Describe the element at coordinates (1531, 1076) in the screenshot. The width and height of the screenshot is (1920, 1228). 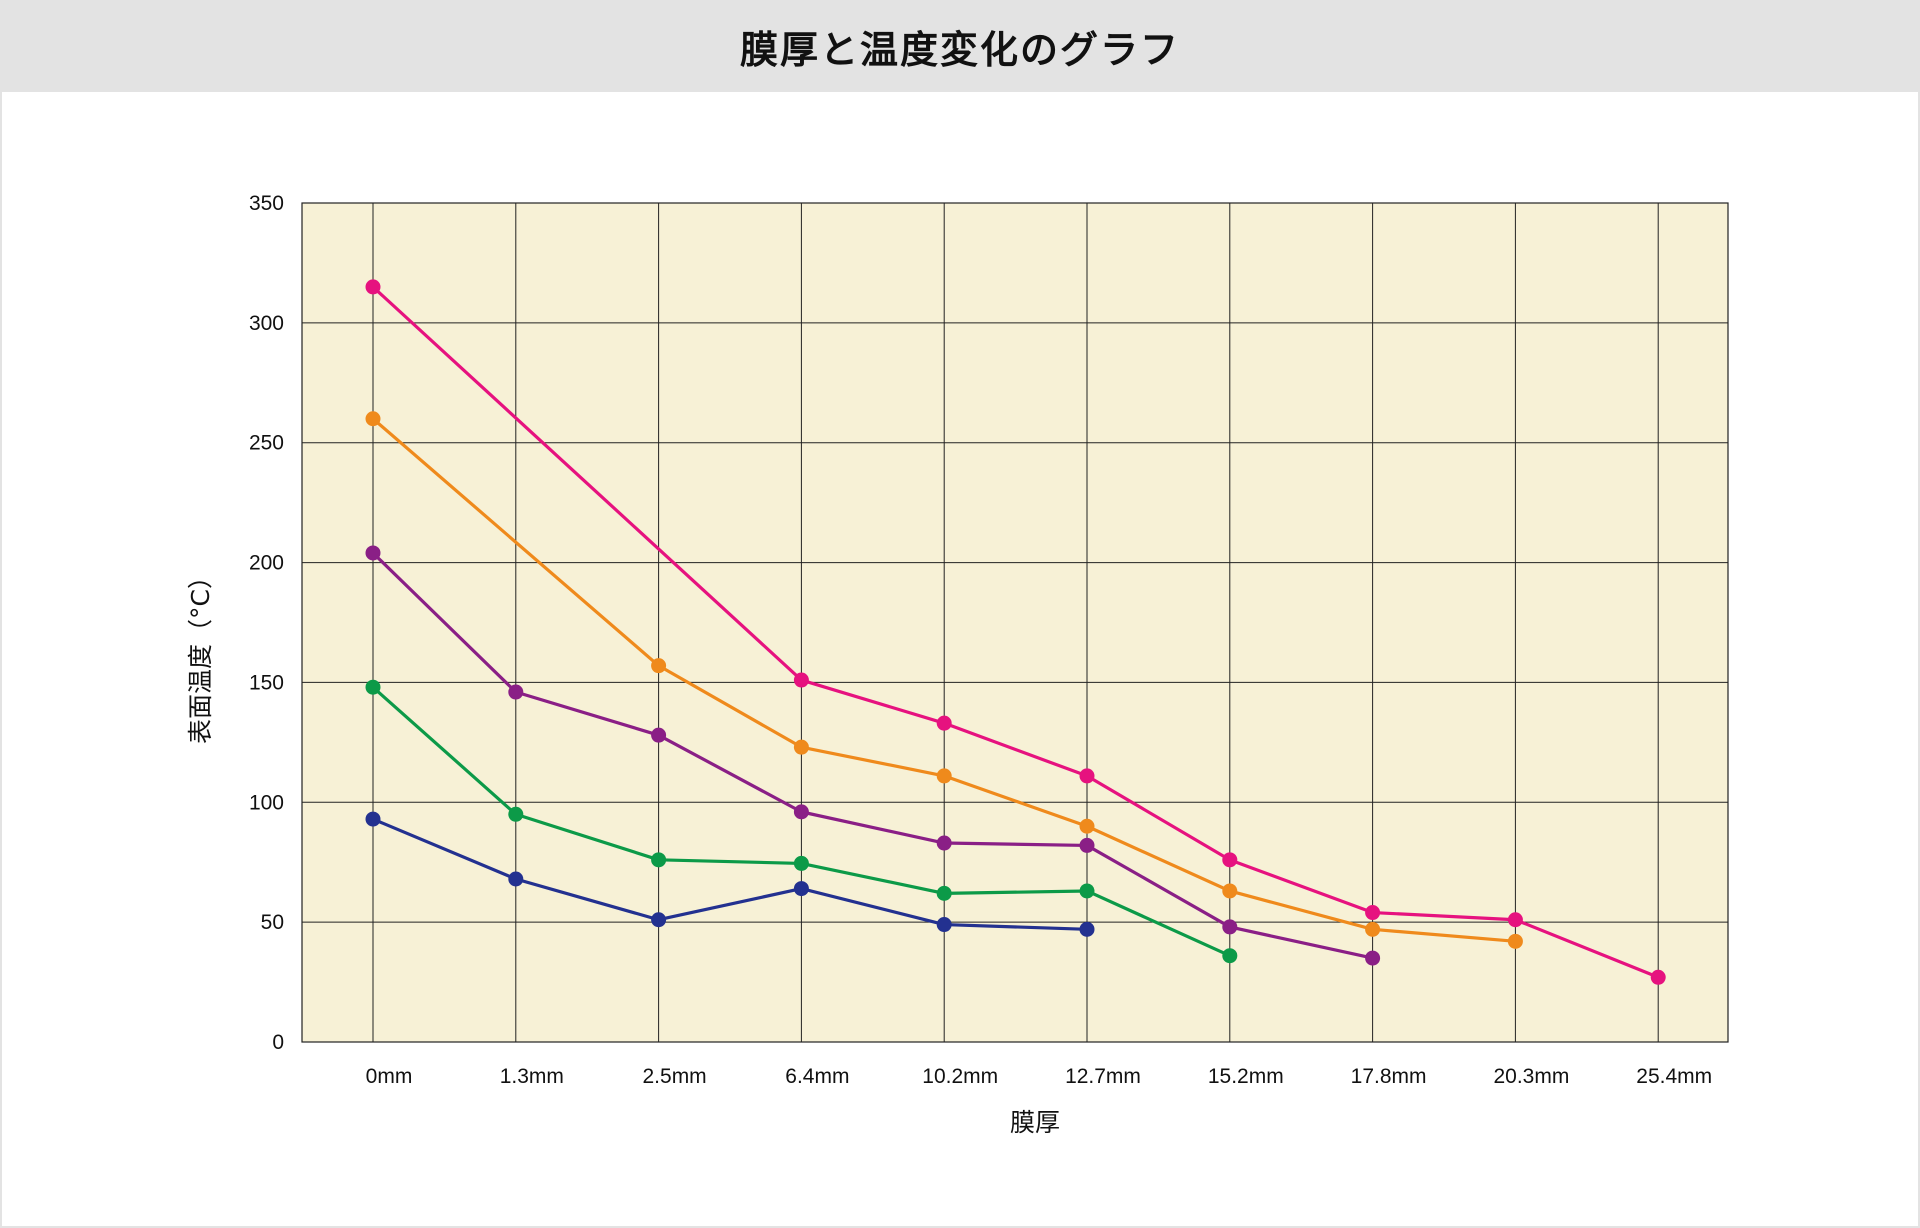
I see `x-tick-label: 20.3mm` at that location.